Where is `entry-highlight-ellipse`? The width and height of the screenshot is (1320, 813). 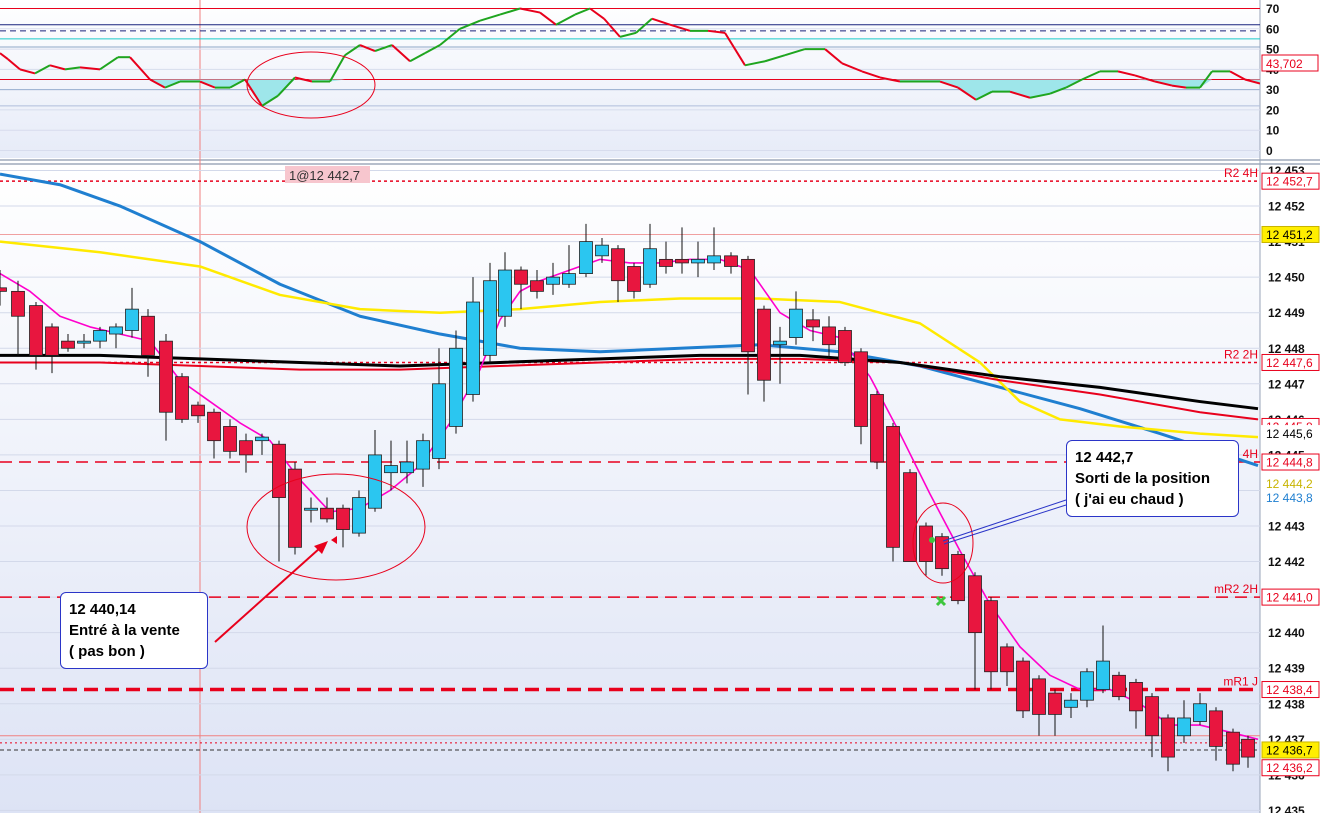
entry-highlight-ellipse is located at coordinates (336, 527).